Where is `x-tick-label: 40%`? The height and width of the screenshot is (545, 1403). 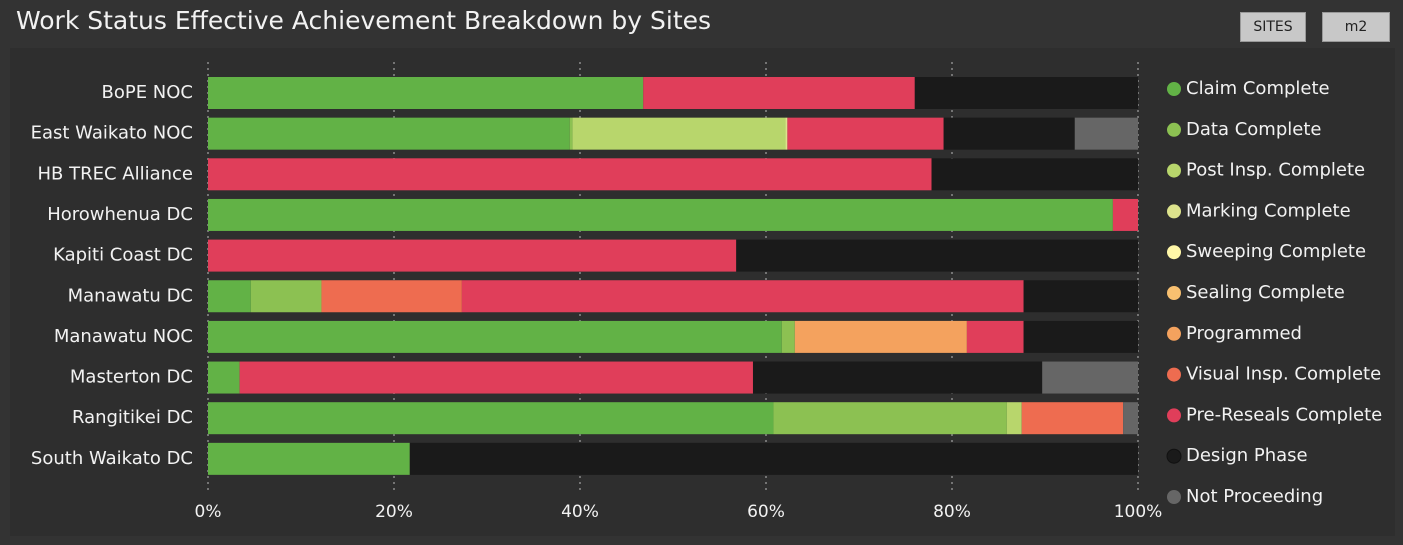
x-tick-label: 40% is located at coordinates (580, 512).